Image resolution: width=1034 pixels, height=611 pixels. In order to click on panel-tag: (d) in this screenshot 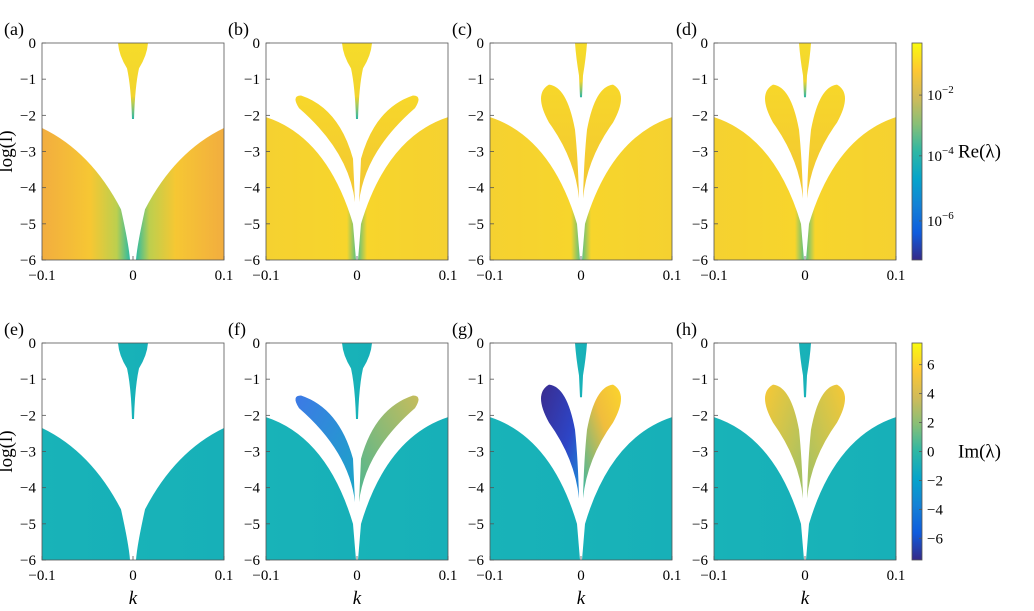, I will do `click(686, 29)`.